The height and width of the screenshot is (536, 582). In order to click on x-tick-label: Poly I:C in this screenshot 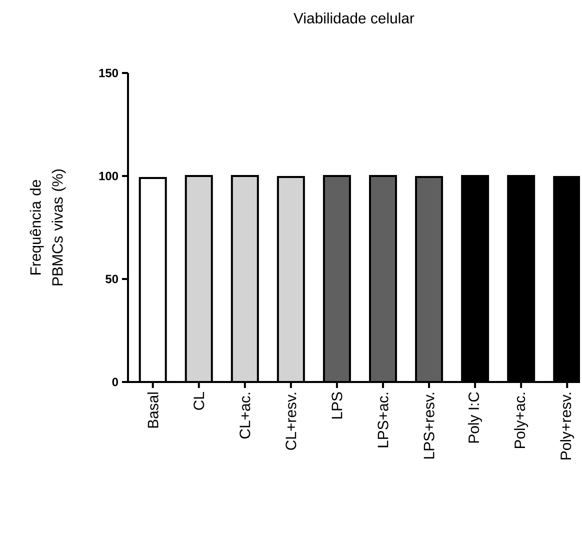, I will do `click(475, 417)`.